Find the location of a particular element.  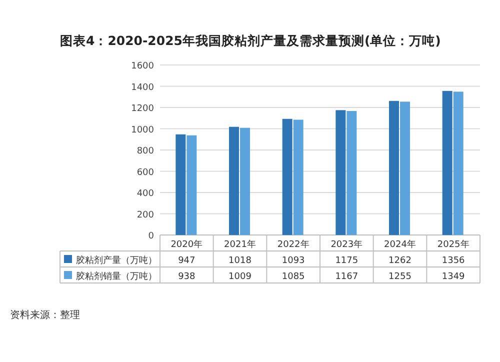

legend-label: 胶粘剂产量（万吨） is located at coordinates (116, 260).